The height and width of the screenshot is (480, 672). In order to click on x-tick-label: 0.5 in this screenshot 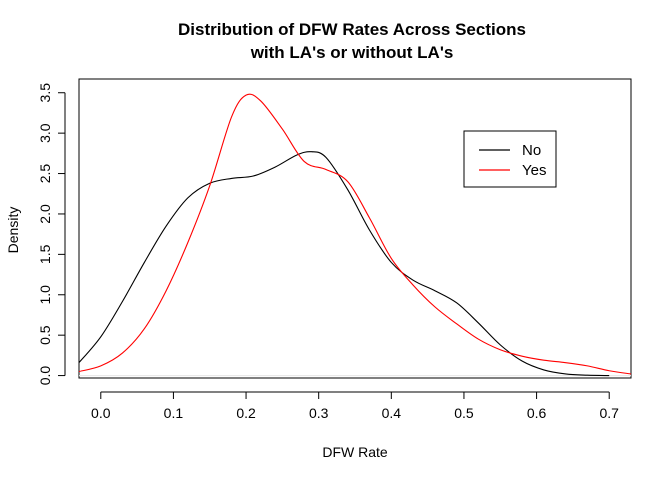, I will do `click(464, 413)`.